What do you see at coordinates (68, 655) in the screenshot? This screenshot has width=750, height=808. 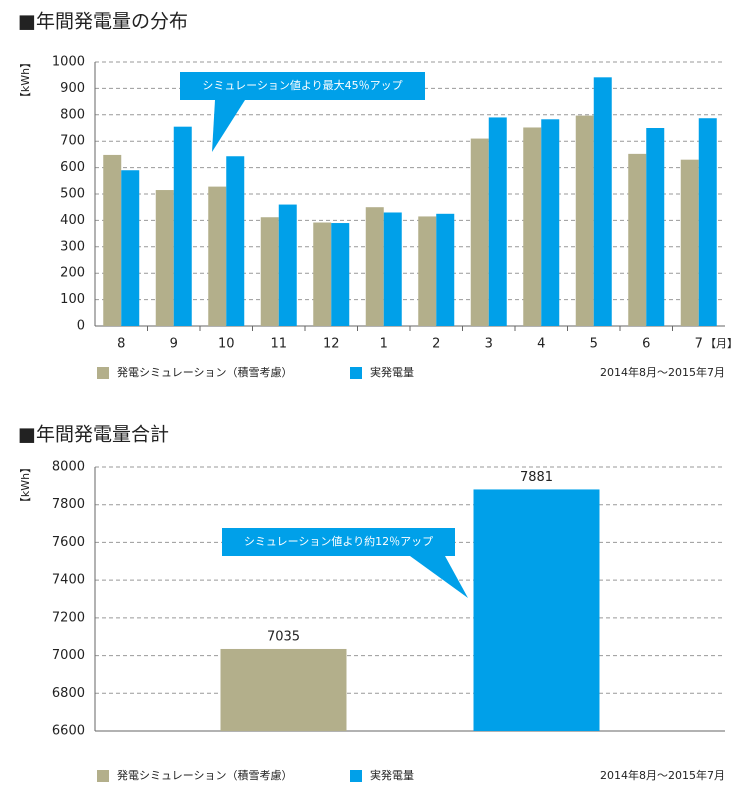 I see `y-tick-label: 7000` at bounding box center [68, 655].